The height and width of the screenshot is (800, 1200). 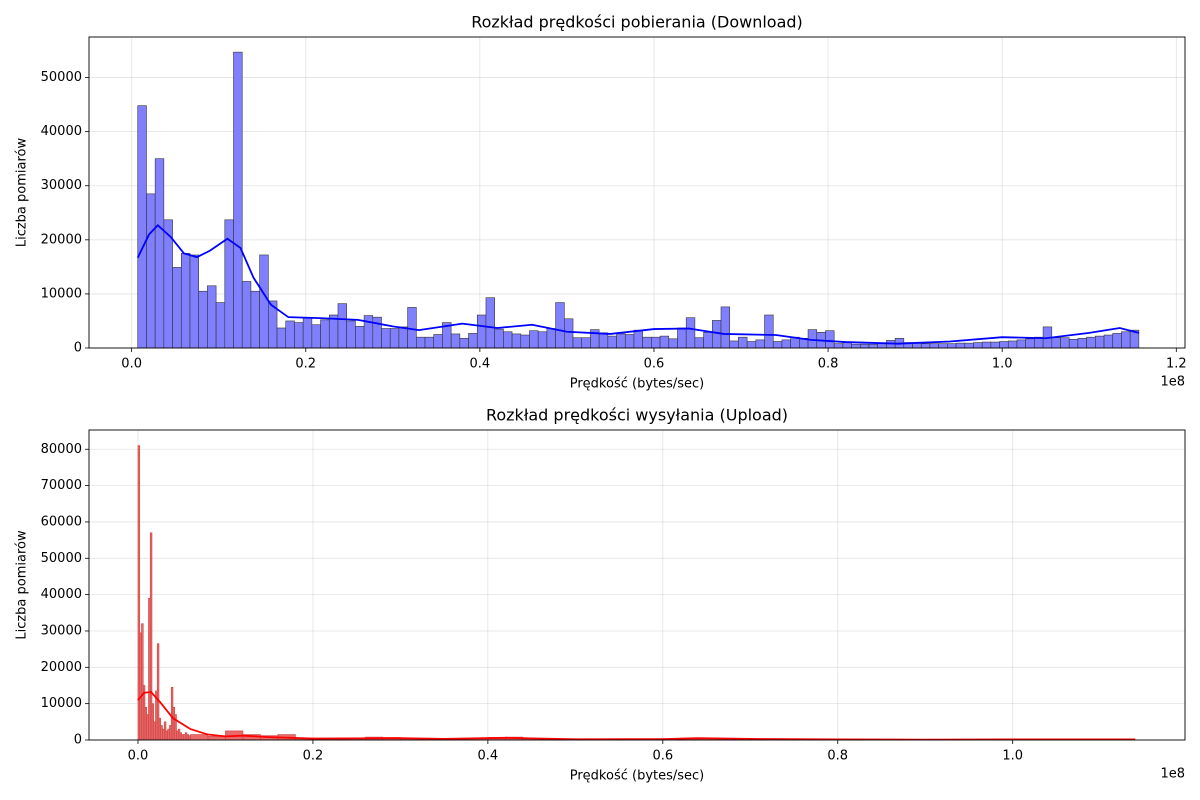 I want to click on y-tick-label: 10000, so click(x=61, y=293).